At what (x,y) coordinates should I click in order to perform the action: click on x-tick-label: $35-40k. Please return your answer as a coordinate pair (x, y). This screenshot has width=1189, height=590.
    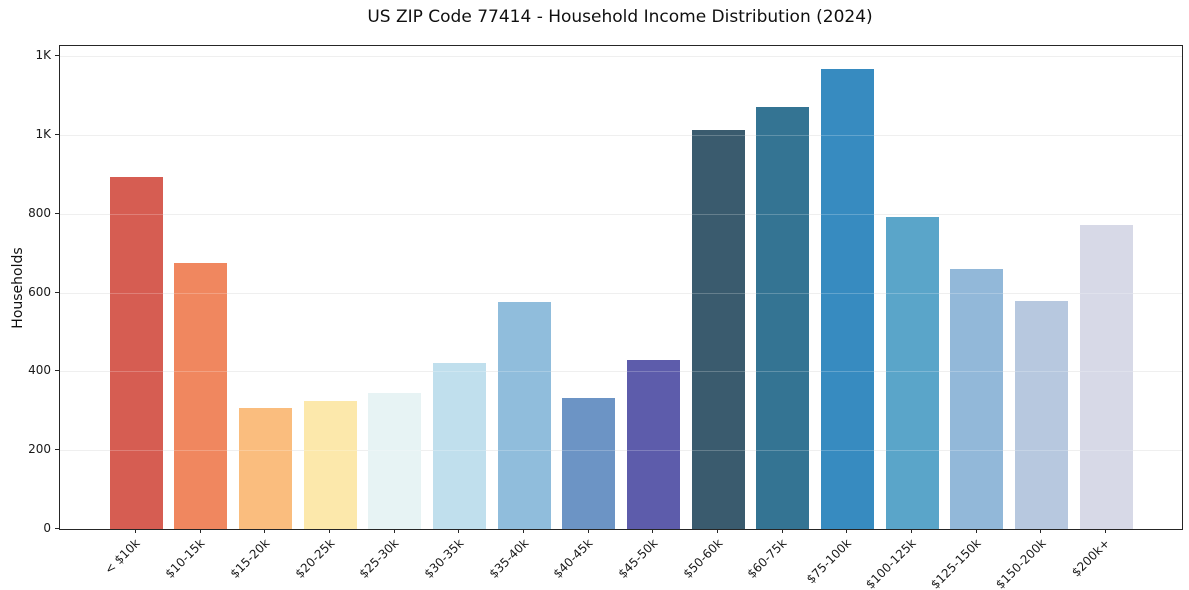
    Looking at the image, I should click on (508, 558).